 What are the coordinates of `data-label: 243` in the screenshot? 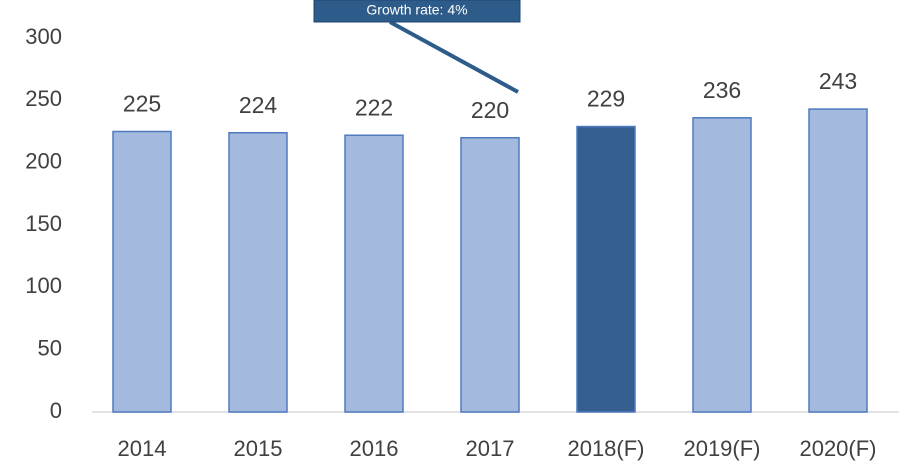 It's located at (838, 81).